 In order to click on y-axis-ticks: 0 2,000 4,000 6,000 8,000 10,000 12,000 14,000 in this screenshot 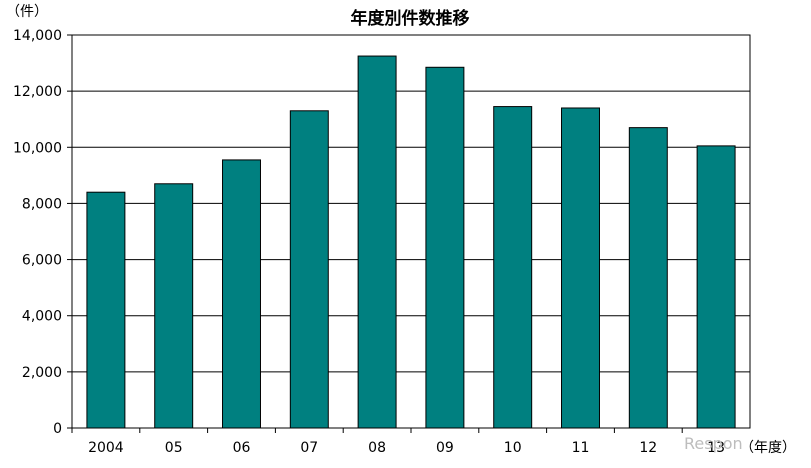, I will do `click(42, 232)`.